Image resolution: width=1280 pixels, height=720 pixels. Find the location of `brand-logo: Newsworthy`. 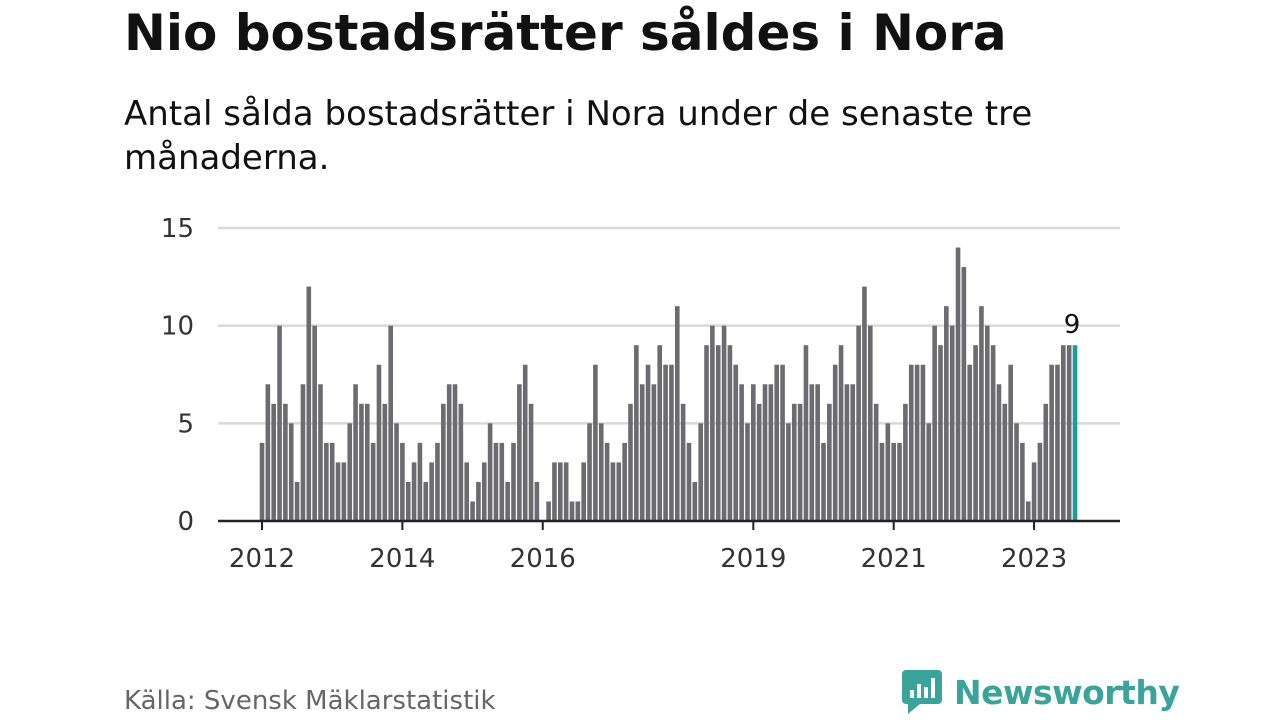

brand-logo: Newsworthy is located at coordinates (1041, 692).